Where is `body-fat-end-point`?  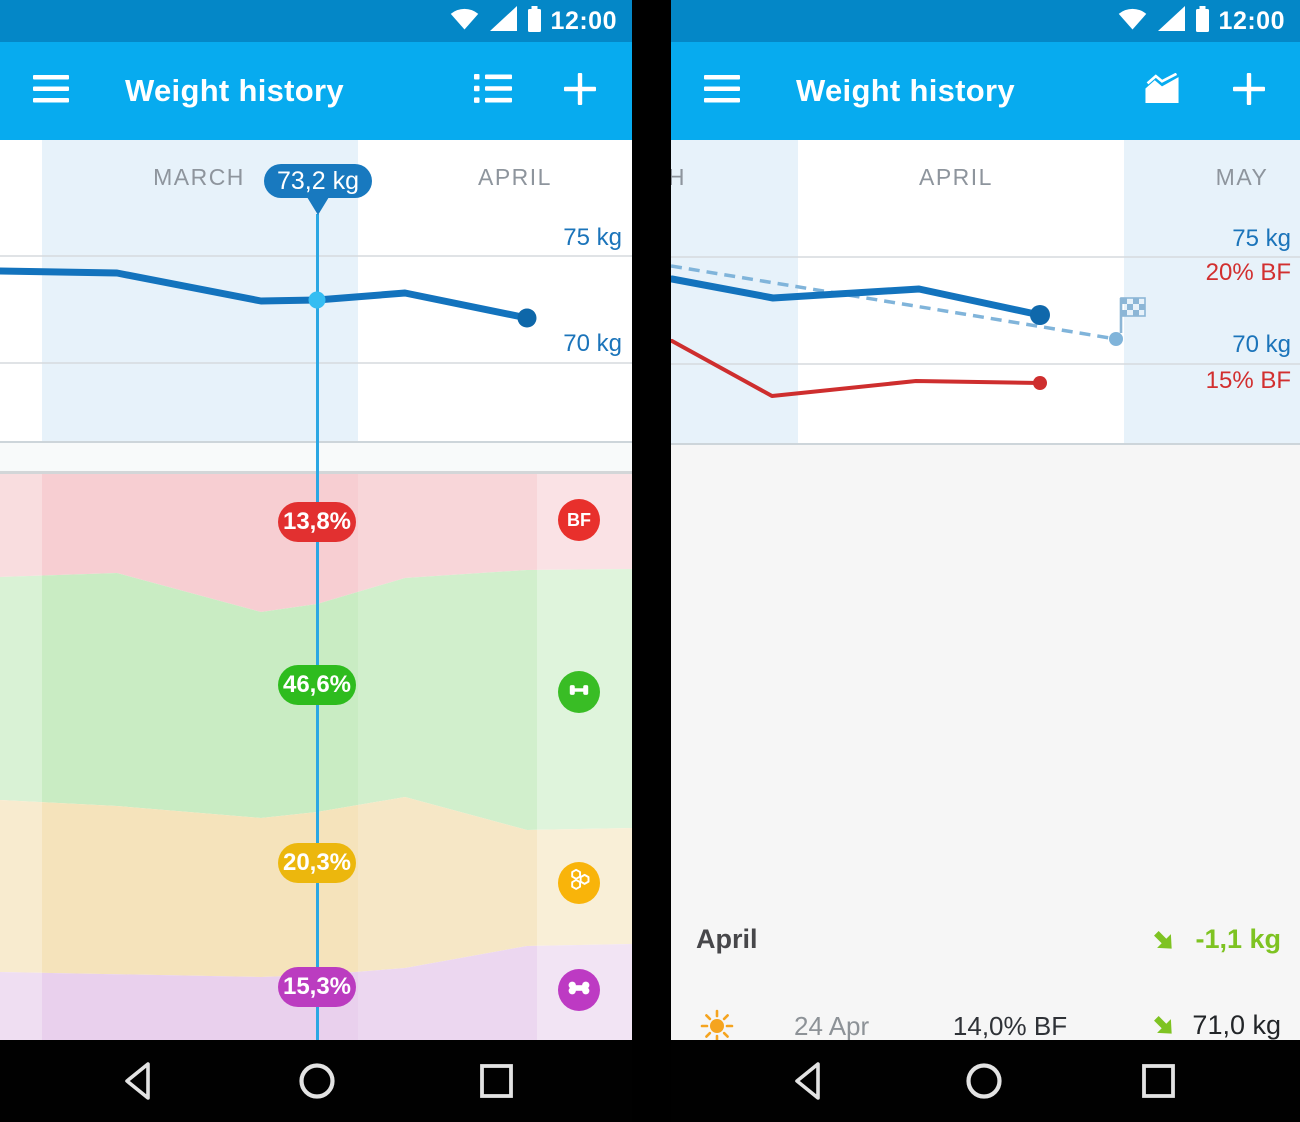 body-fat-end-point is located at coordinates (1040, 383).